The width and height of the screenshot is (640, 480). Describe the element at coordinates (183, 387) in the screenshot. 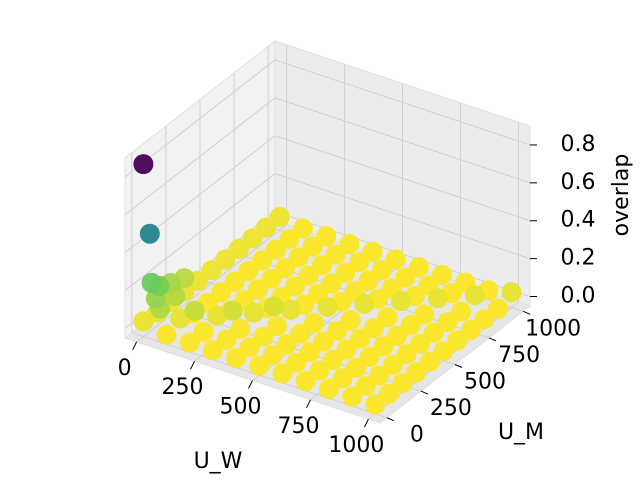

I see `x-tick-label: 250` at that location.